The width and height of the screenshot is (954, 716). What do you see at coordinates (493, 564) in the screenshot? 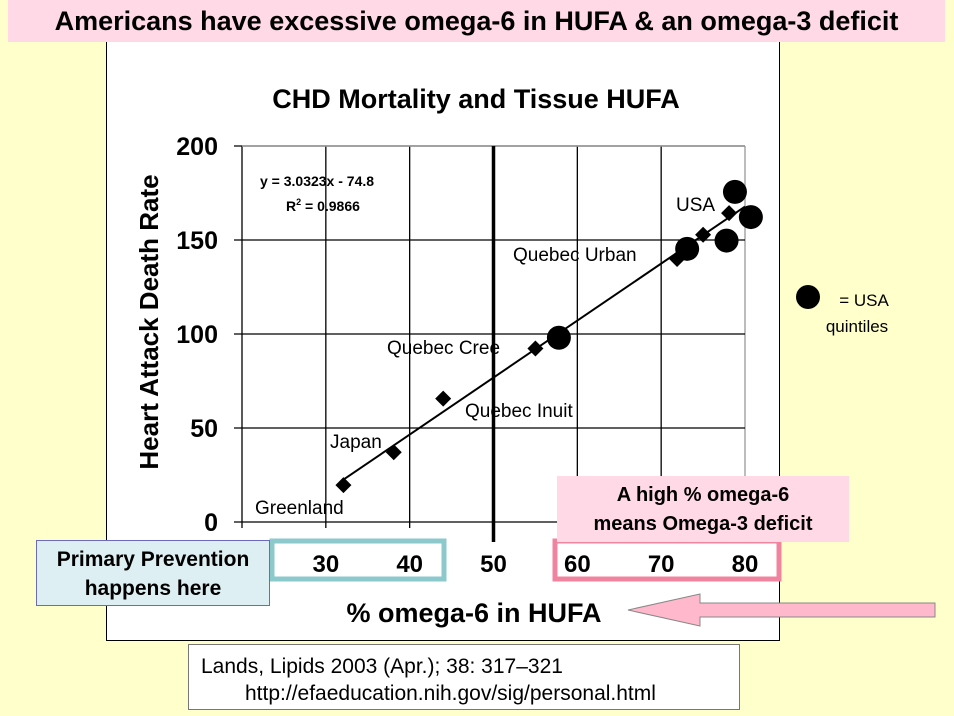
I see `x-tick-label: 50` at bounding box center [493, 564].